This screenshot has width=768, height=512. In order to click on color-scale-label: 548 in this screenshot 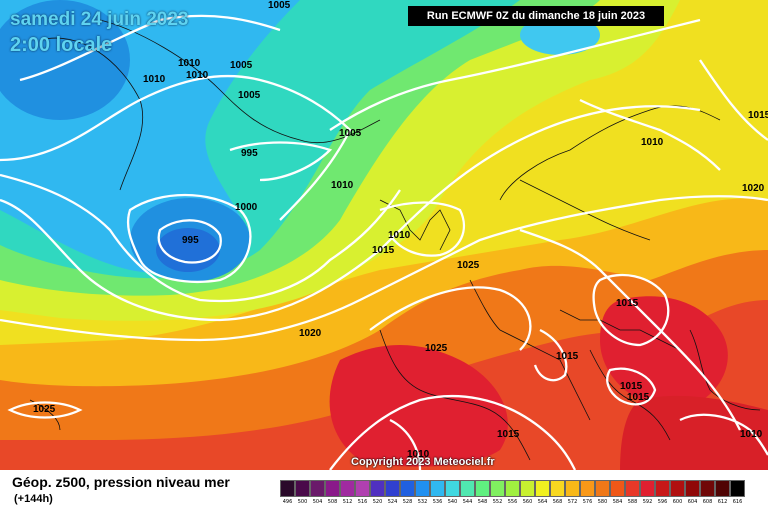, I will do `click(482, 502)`.